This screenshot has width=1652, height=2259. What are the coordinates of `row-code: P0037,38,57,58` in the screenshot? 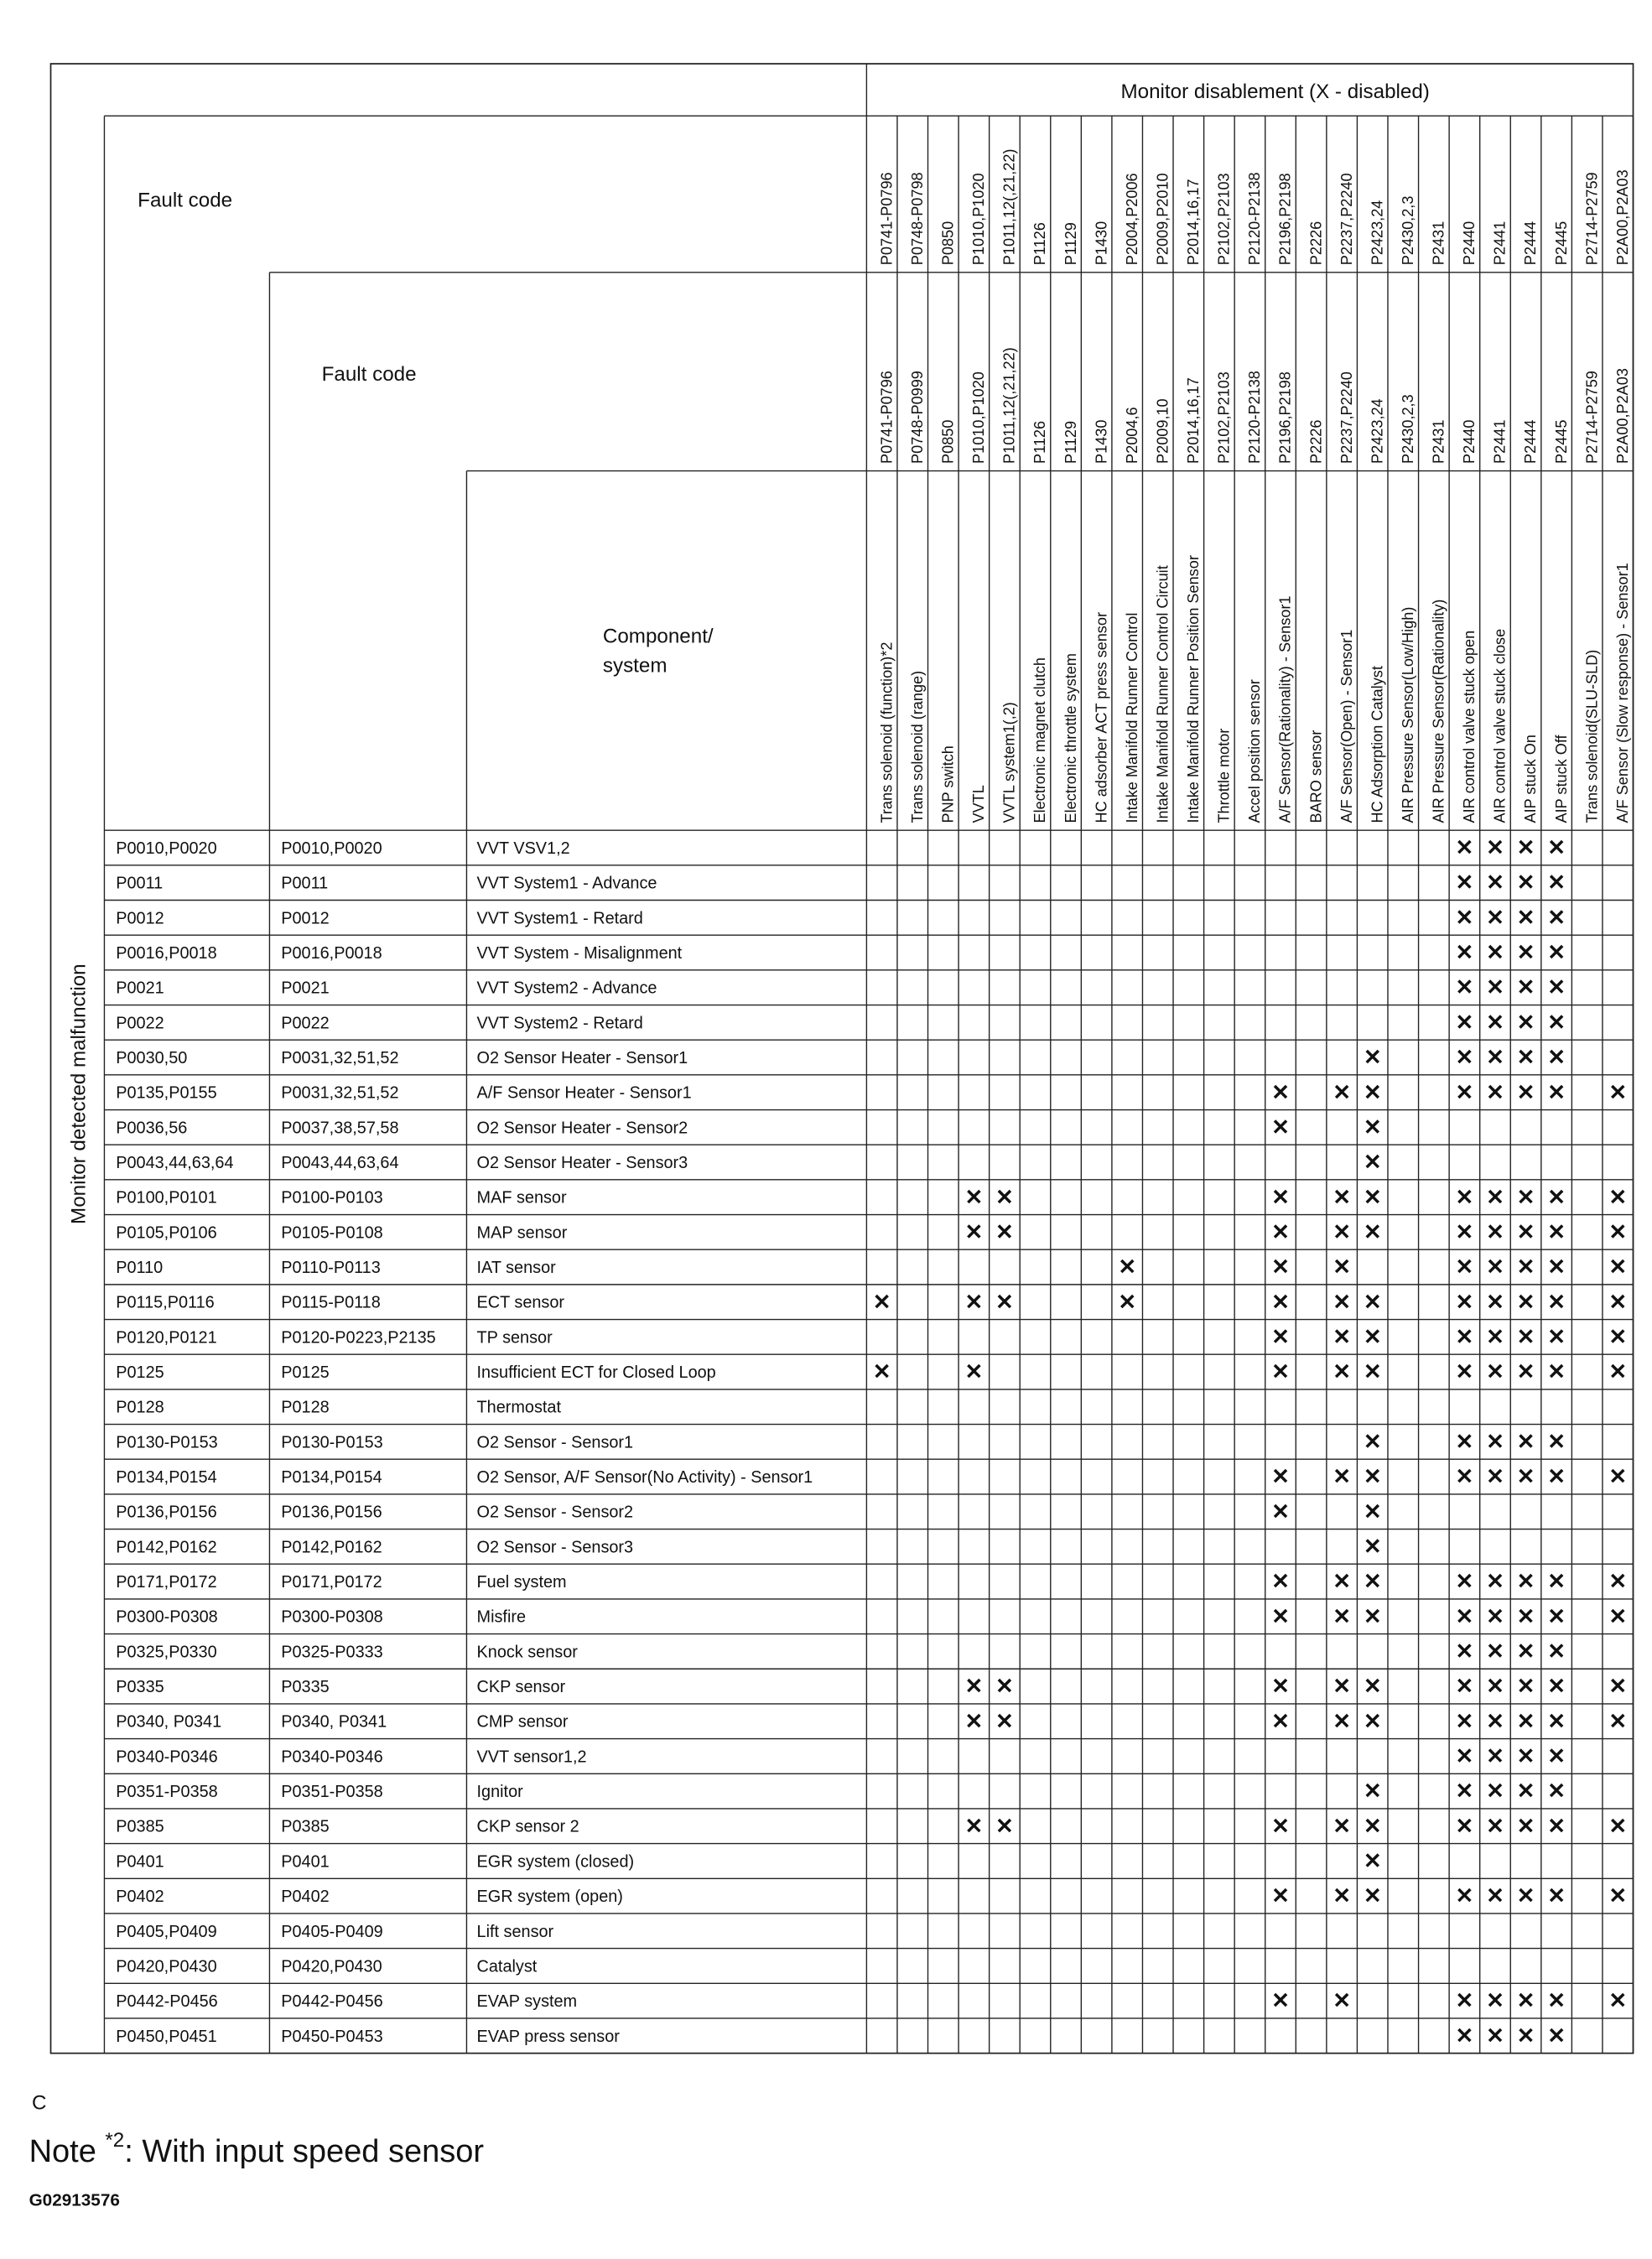 It's located at (339, 1128).